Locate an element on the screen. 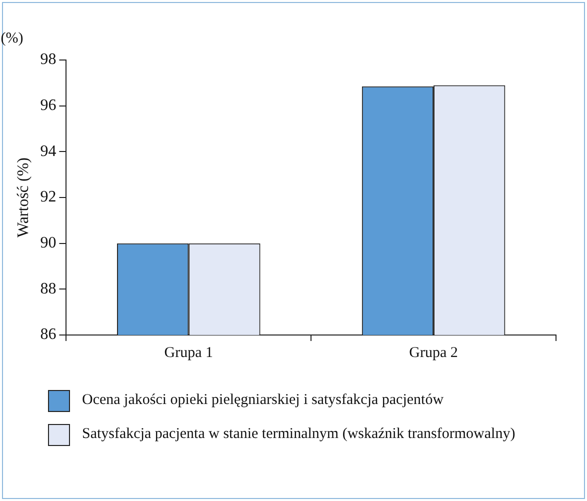  y-tick-label: 96 is located at coordinates (48, 105).